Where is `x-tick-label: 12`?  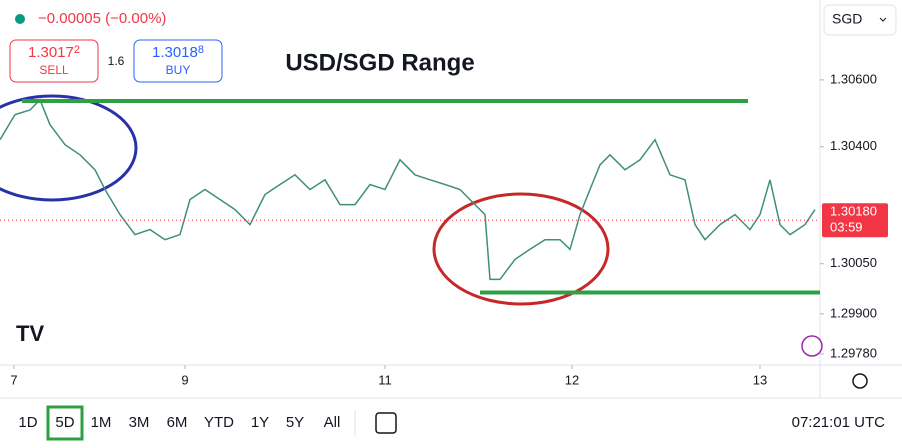
x-tick-label: 12 is located at coordinates (572, 379).